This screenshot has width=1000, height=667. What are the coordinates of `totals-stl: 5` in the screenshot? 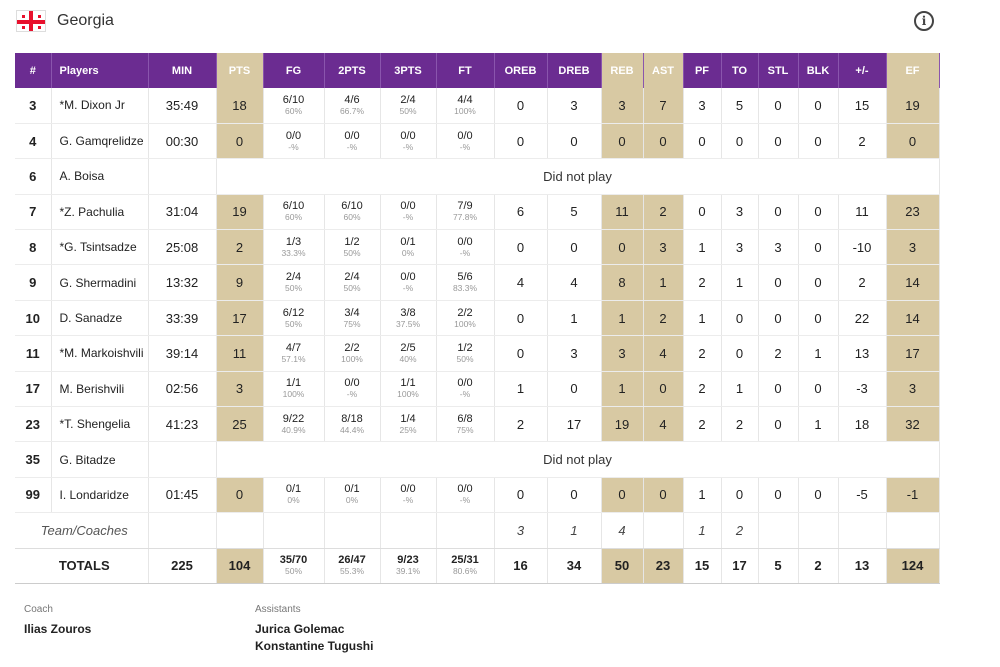 It's located at (778, 565).